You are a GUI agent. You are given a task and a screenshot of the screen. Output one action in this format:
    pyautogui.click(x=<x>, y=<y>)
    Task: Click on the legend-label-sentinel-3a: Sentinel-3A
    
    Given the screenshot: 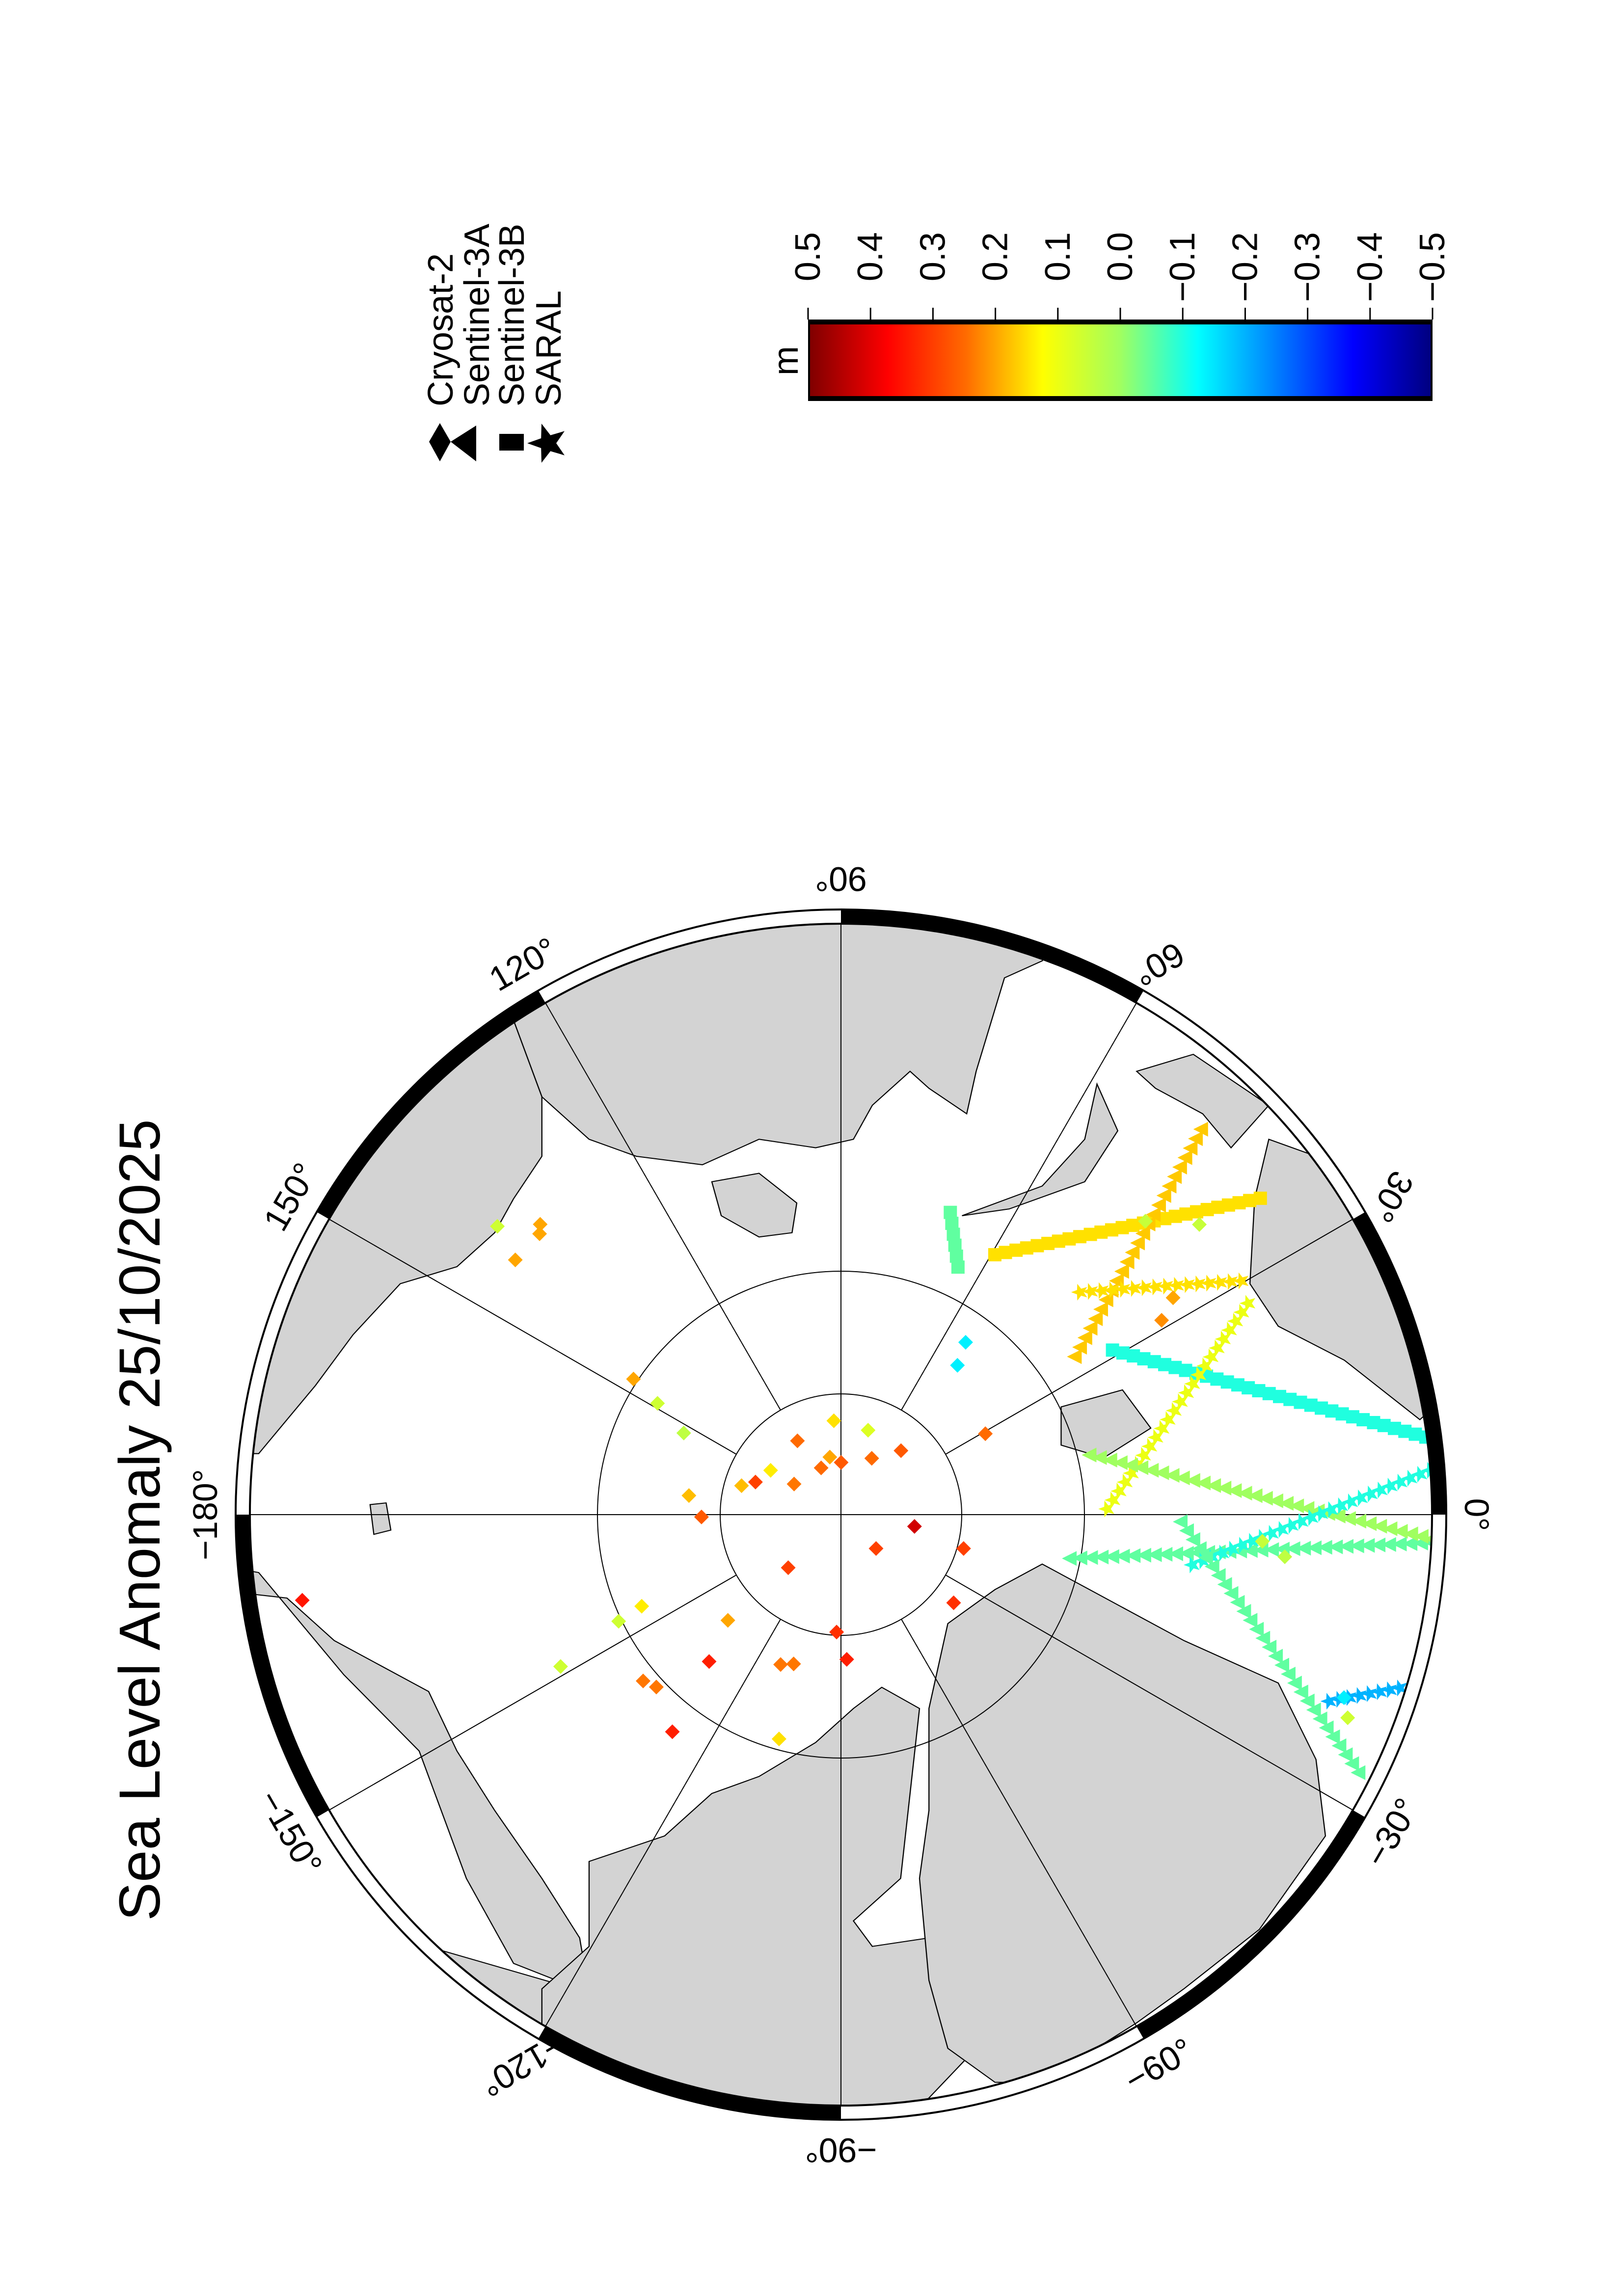 What is the action you would take?
    pyautogui.click(x=477, y=315)
    